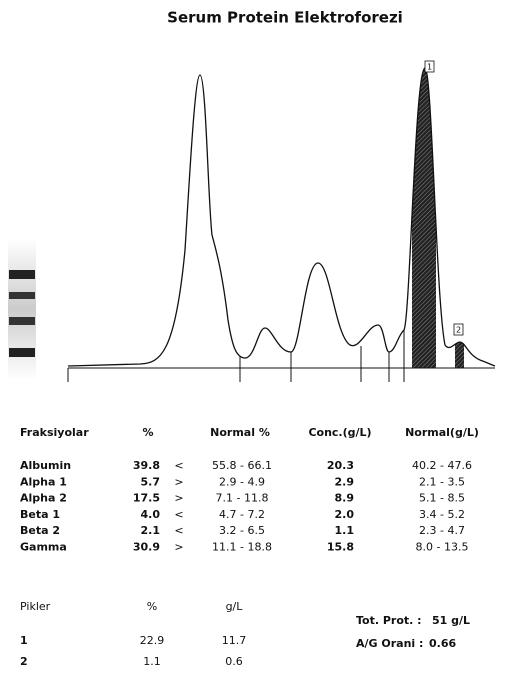  I want to click on cell: 7.1 - 11.8, so click(242, 498).